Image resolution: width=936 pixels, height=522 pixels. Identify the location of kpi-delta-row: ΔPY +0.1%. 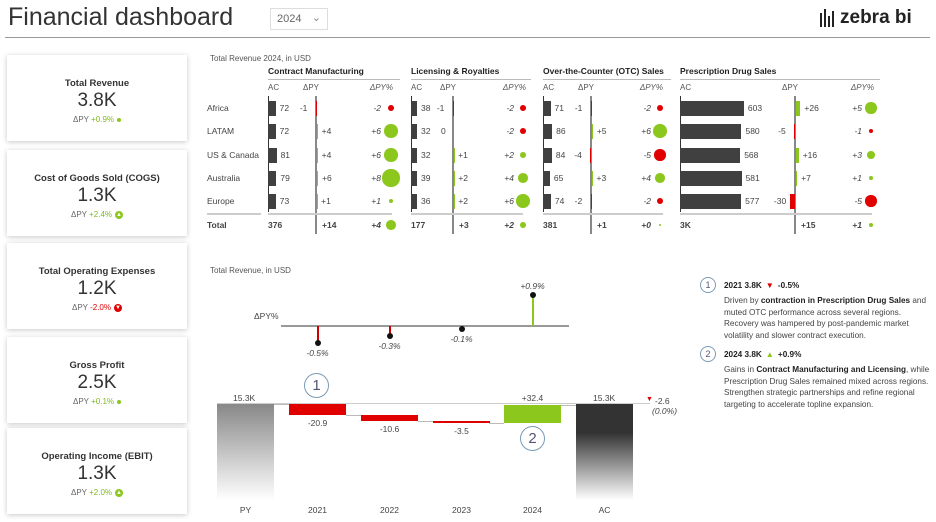
(97, 401).